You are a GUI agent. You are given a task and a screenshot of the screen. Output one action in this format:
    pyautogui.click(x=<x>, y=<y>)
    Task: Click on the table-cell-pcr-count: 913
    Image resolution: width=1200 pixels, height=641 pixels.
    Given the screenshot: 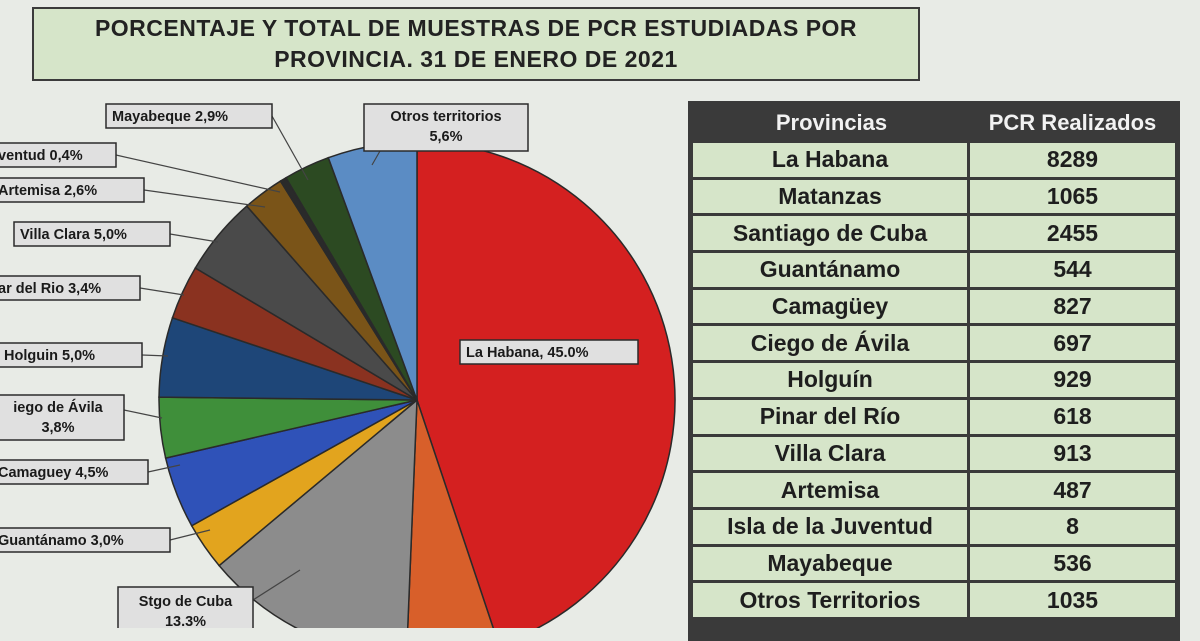 What is the action you would take?
    pyautogui.click(x=1072, y=453)
    